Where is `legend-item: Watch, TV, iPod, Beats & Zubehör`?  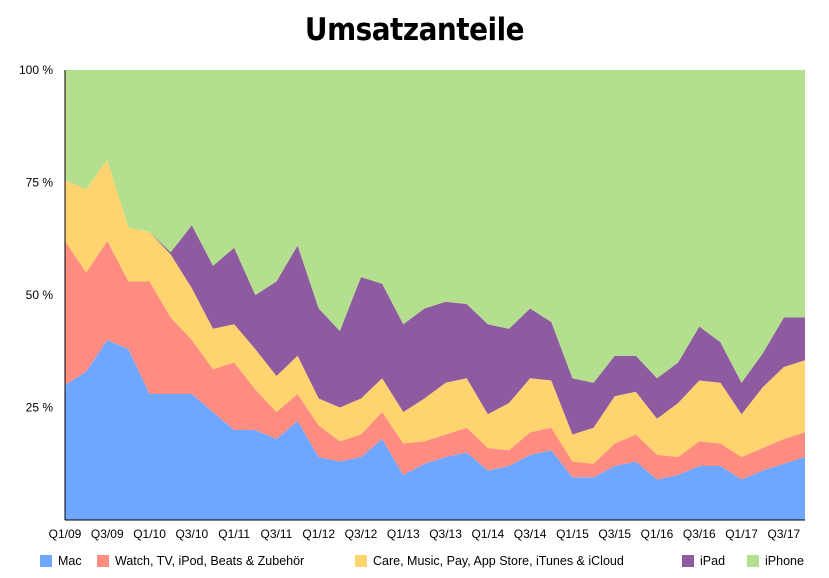
legend-item: Watch, TV, iPod, Beats & Zubehör is located at coordinates (200, 561).